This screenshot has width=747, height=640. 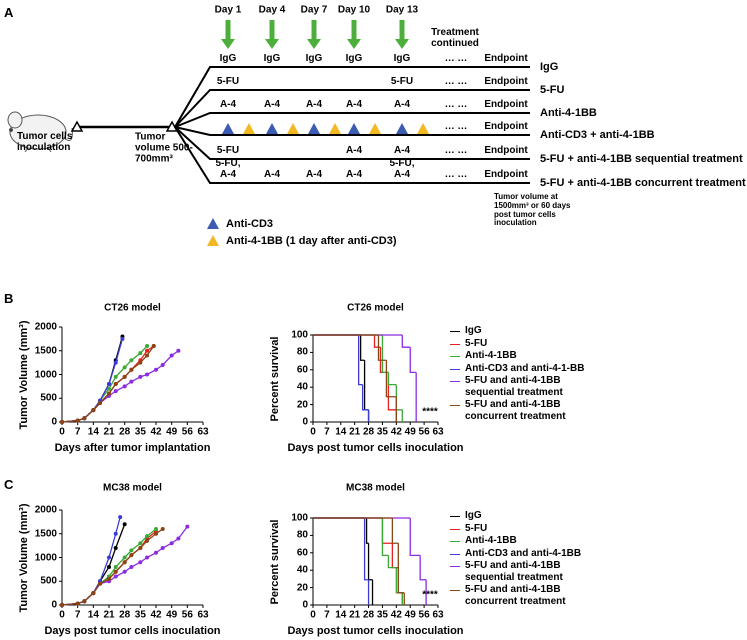 What do you see at coordinates (228, 81) in the screenshot?
I see `treatment-label: 5-FU` at bounding box center [228, 81].